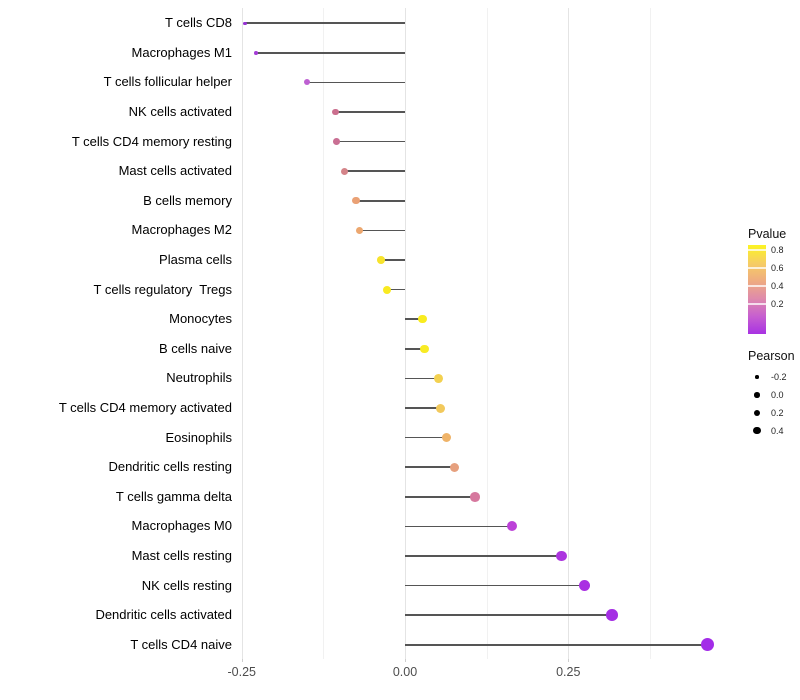 Image resolution: width=800 pixels, height=700 pixels. I want to click on category-label: Eosinophils, so click(199, 437).